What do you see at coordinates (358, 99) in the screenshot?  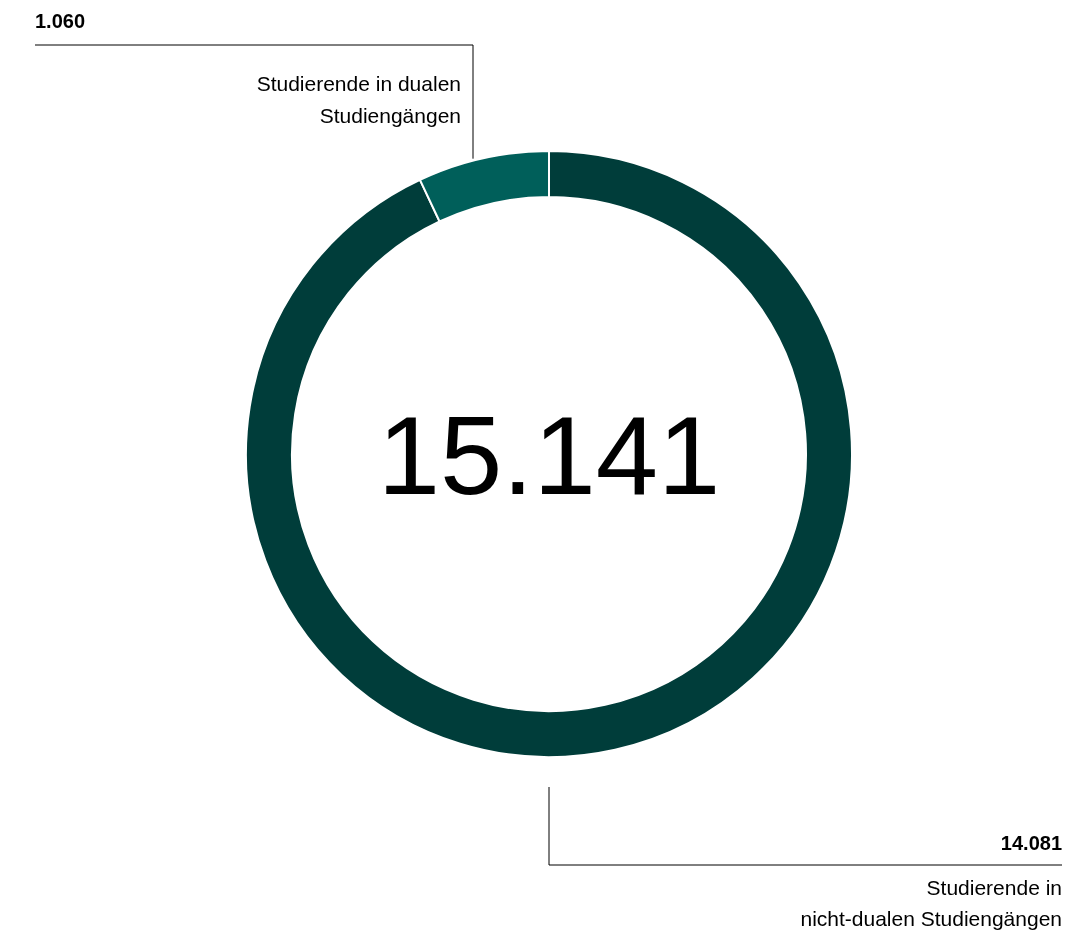 I see `slice-label: Studierende in dualen Studiengängen` at bounding box center [358, 99].